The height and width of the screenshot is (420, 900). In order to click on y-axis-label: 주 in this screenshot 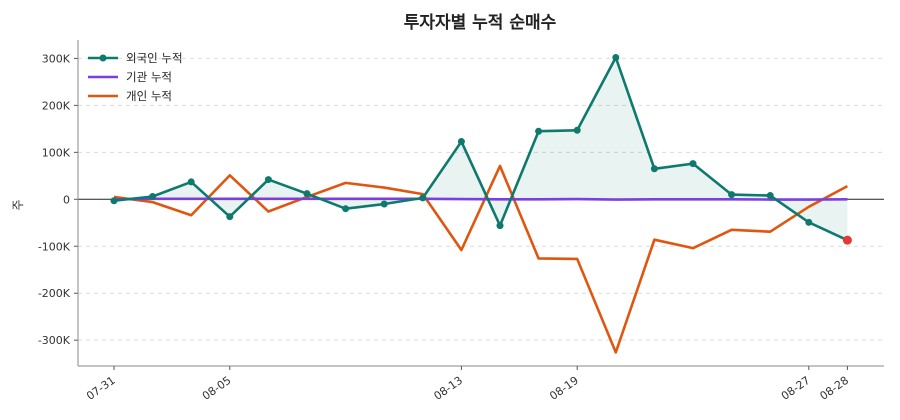, I will do `click(18, 204)`.